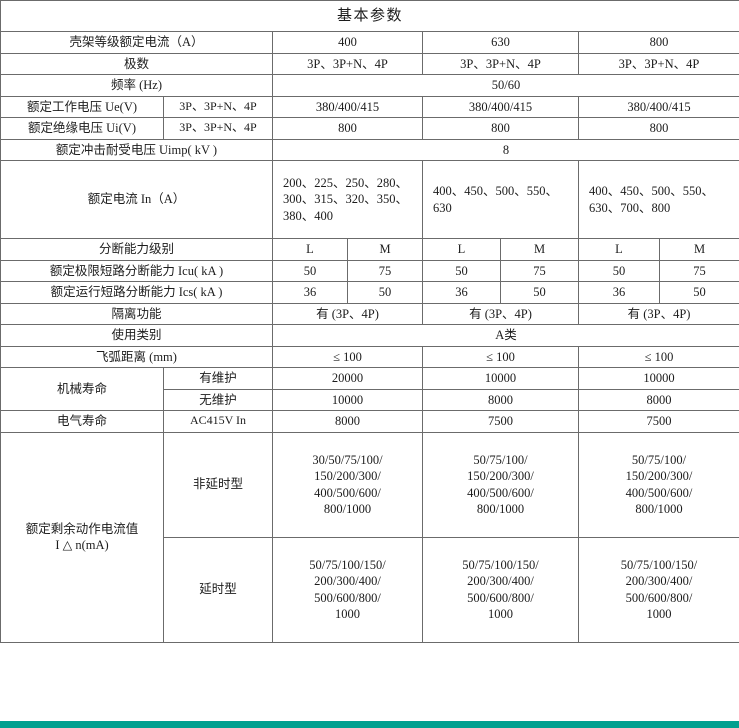 This screenshot has height=728, width=739. Describe the element at coordinates (500, 106) in the screenshot. I see `cell-ue-630: 380/400/415` at that location.